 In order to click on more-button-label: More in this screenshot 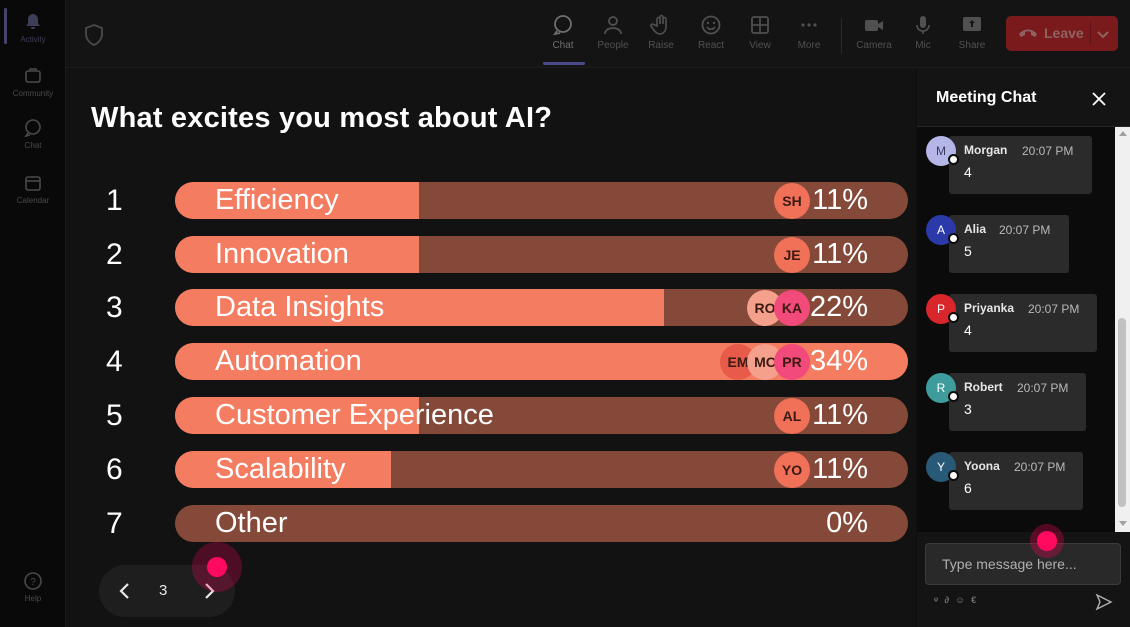, I will do `click(809, 45)`.